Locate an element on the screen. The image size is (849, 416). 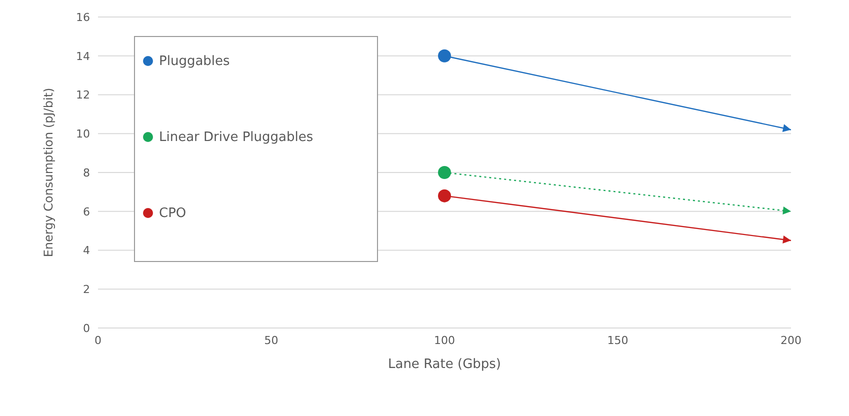
x-axis-title: Lane Rate (Gbps) is located at coordinates (445, 364).